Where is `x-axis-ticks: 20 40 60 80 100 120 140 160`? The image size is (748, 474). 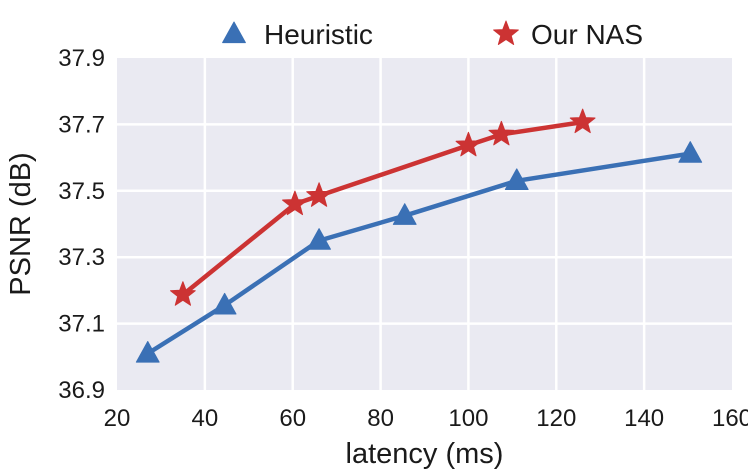
x-axis-ticks: 20 40 60 80 100 120 140 160 is located at coordinates (426, 418).